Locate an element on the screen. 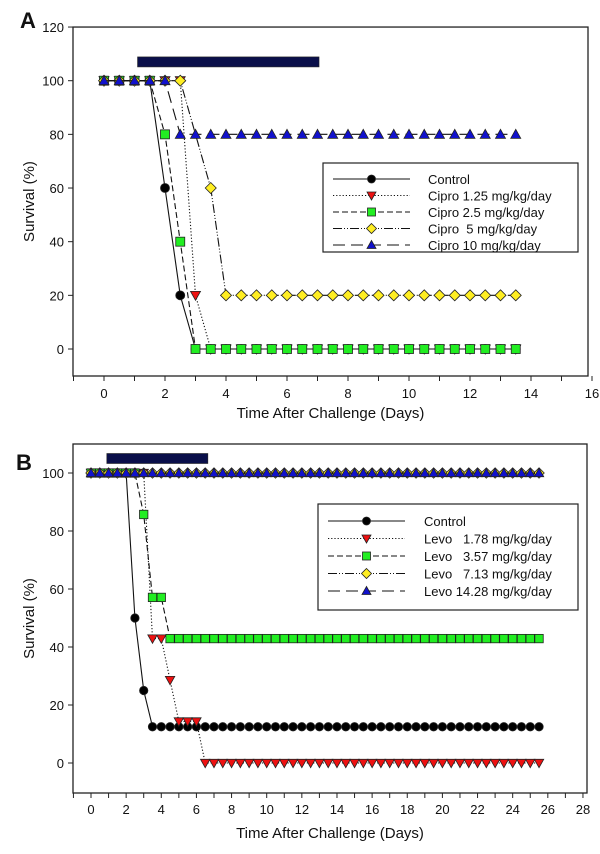 The image size is (600, 854). x-tick-label: 4 is located at coordinates (161, 809).